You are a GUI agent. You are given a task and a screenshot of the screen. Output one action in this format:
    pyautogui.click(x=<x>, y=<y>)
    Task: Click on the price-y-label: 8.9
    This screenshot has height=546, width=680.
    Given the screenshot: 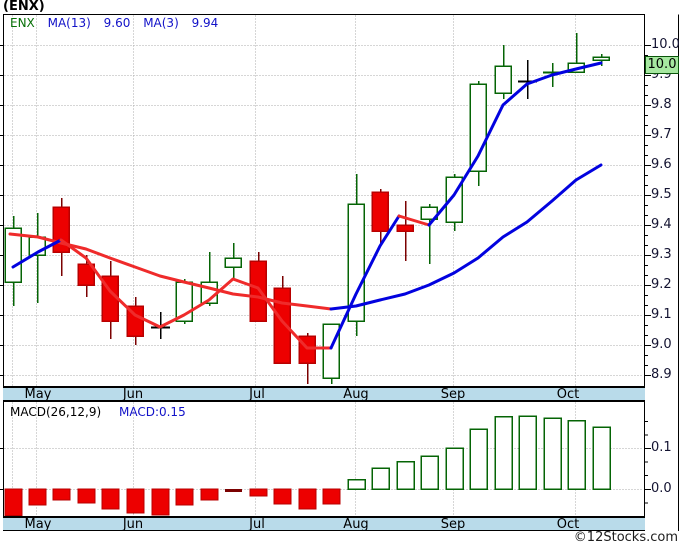 What is the action you would take?
    pyautogui.click(x=661, y=374)
    